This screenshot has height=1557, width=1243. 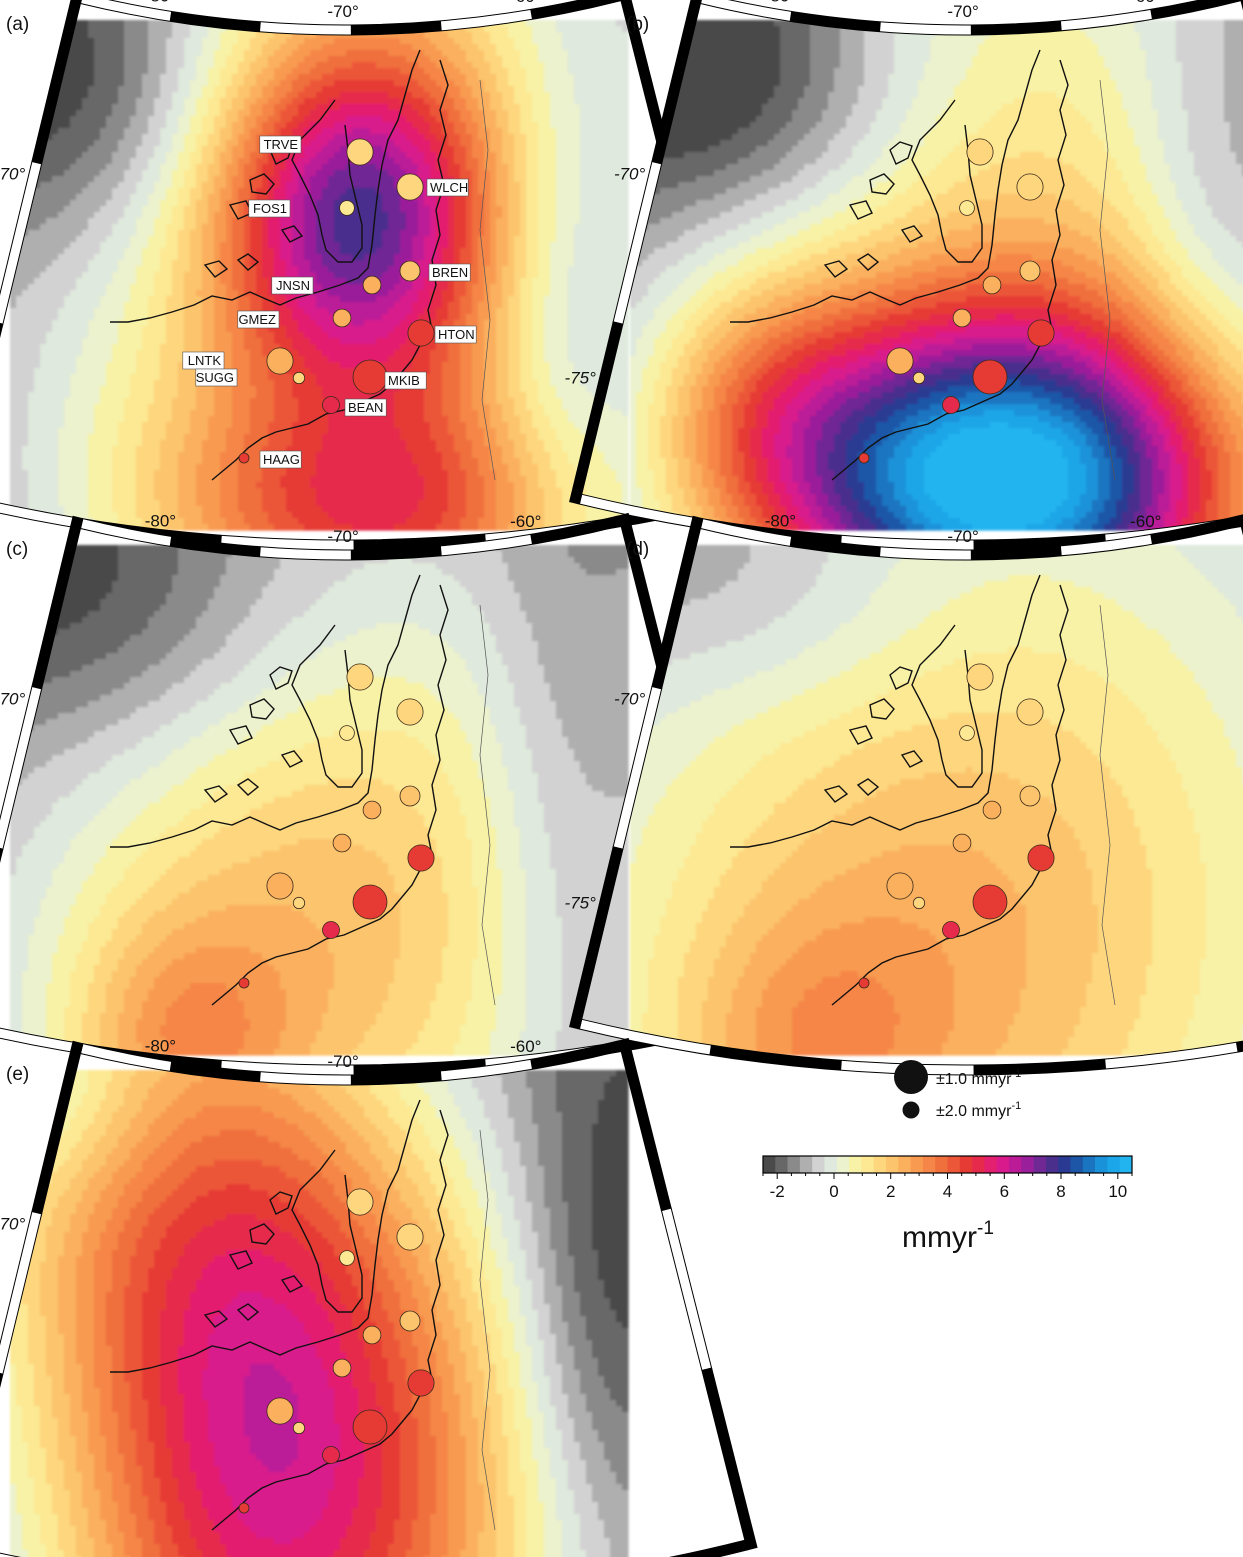 I want to click on latitude-tick-label: -75°, so click(x=581, y=378).